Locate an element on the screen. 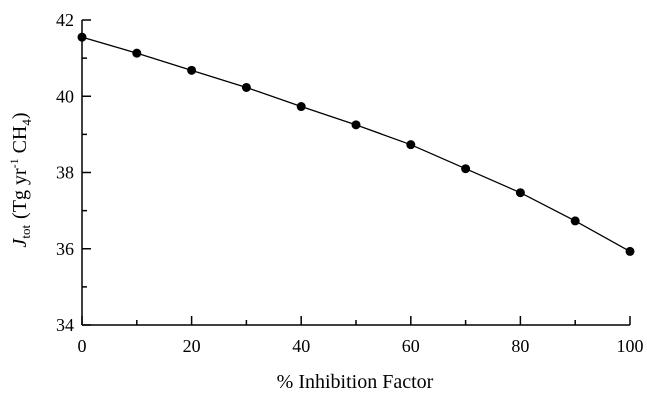 This screenshot has width=647, height=399. y-axis-title-symbol: J is located at coordinates (20, 243).